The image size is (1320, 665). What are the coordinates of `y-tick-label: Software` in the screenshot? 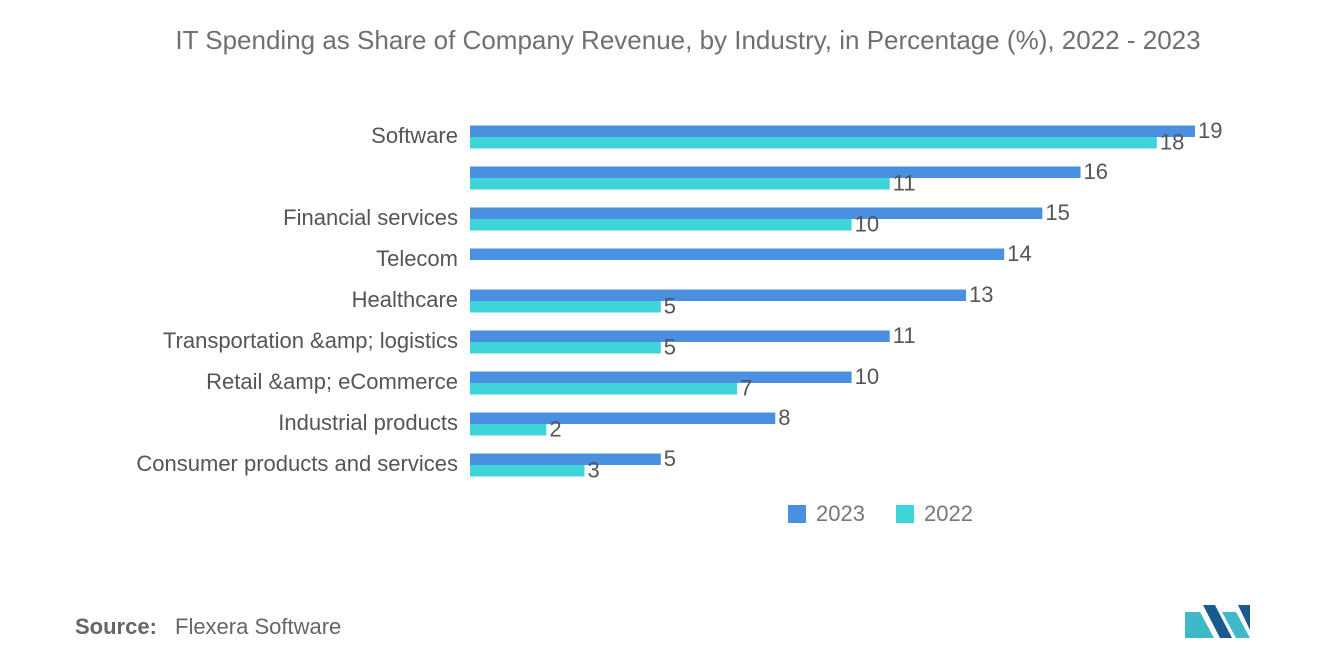 It's located at (414, 135).